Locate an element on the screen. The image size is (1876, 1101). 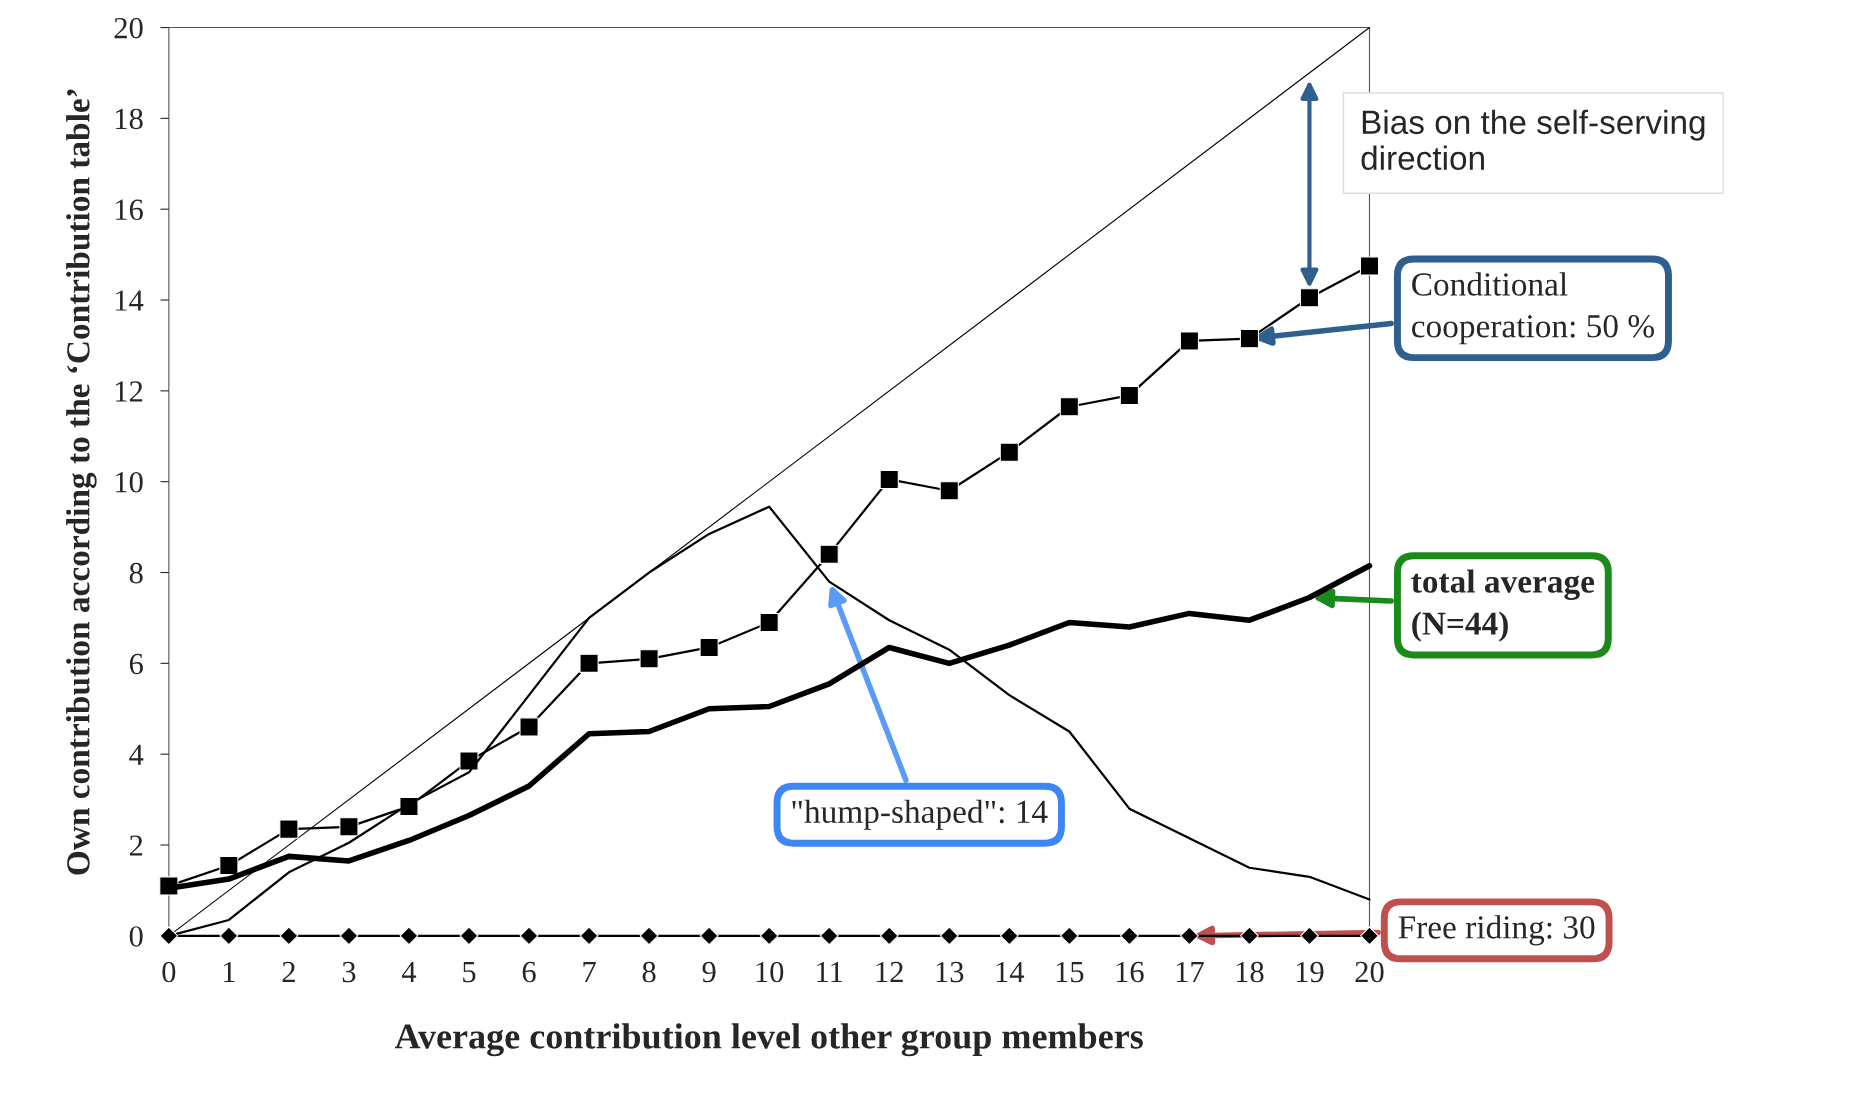
x-tick-label: 2 is located at coordinates (288, 972).